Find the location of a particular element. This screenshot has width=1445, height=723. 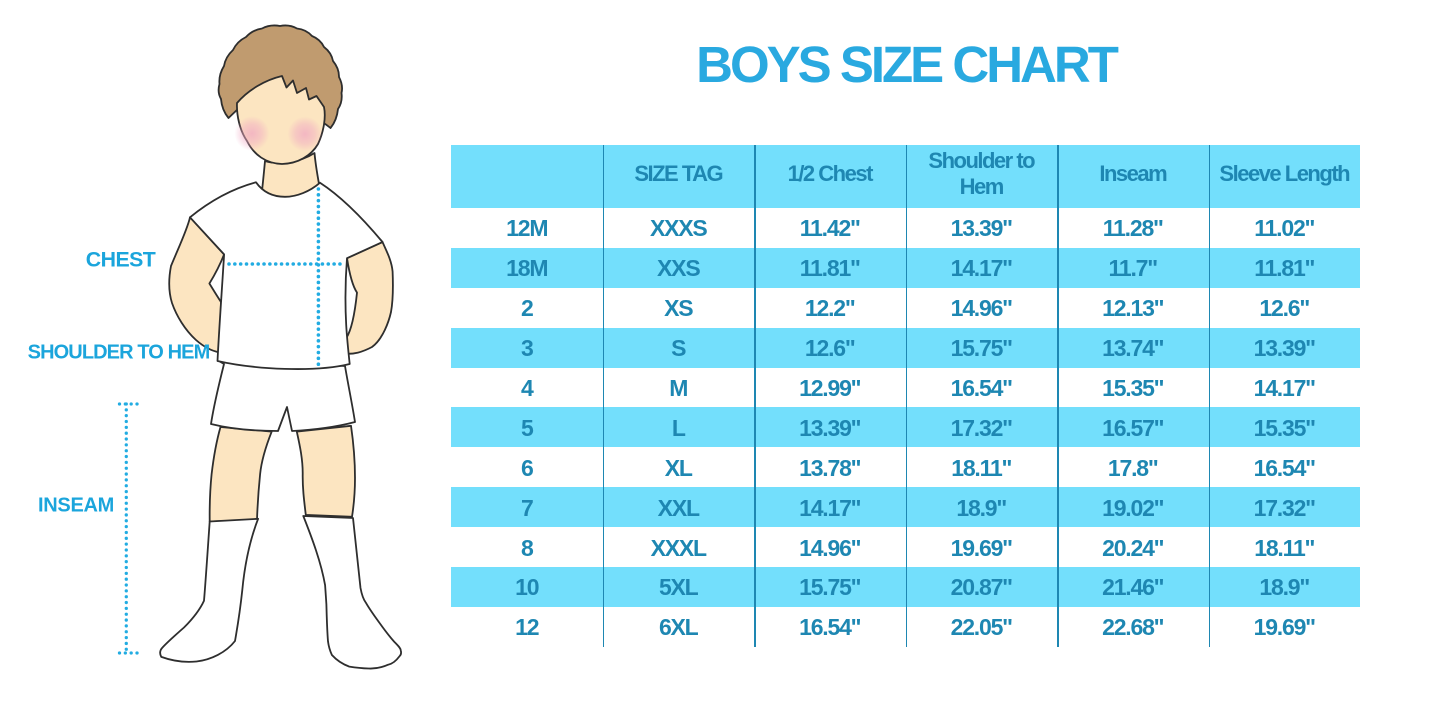

svg-text: INSEAM is located at coordinates (76, 506).